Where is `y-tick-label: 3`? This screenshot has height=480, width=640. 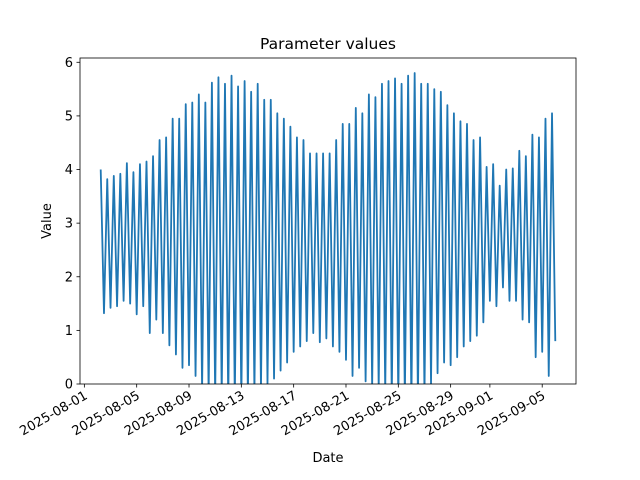
y-tick-label: 3 is located at coordinates (69, 224).